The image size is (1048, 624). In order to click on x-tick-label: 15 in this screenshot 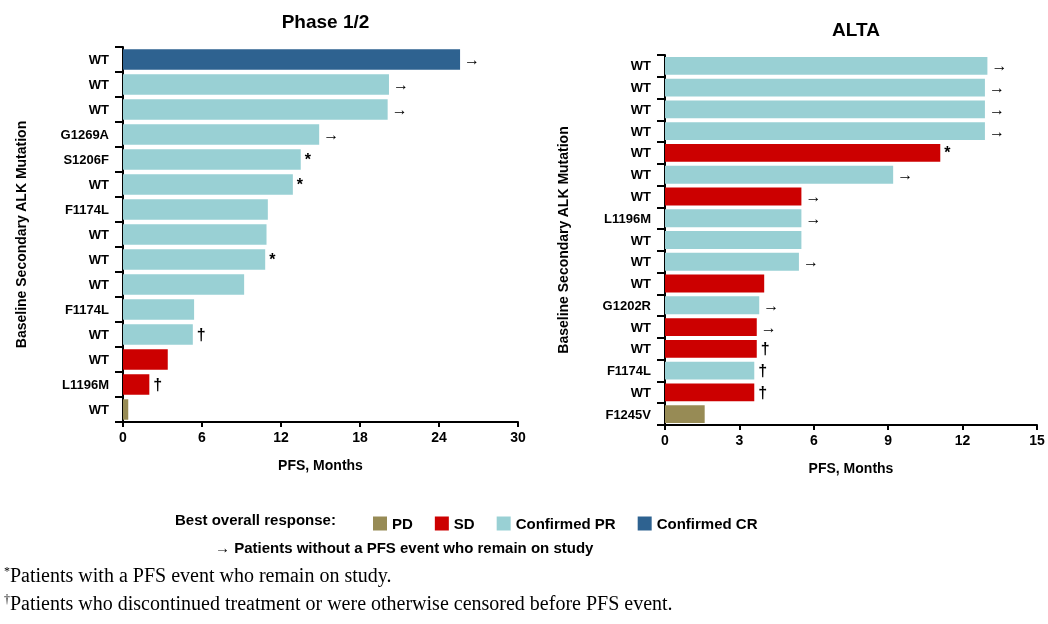, I will do `click(1037, 440)`.